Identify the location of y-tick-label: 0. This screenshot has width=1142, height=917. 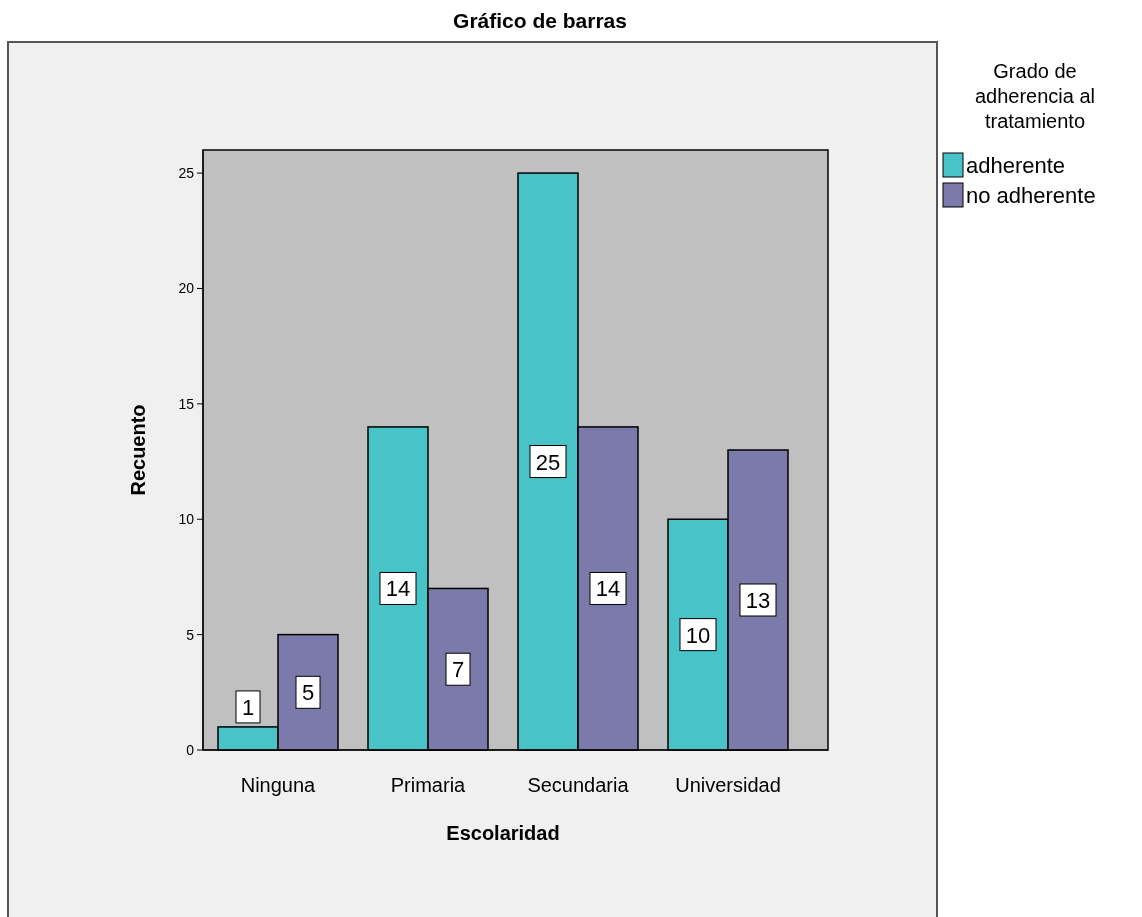
(190, 750).